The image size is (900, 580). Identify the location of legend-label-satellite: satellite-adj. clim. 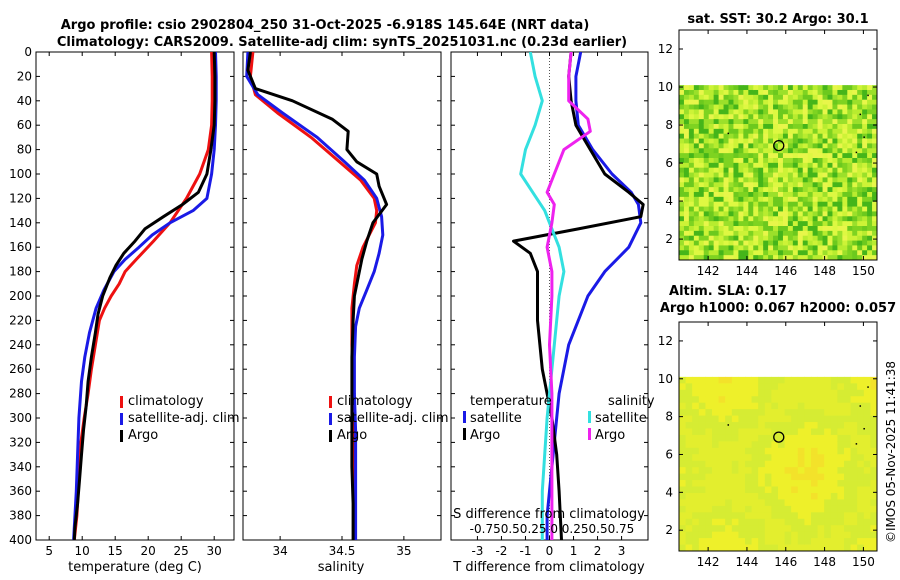
(184, 418).